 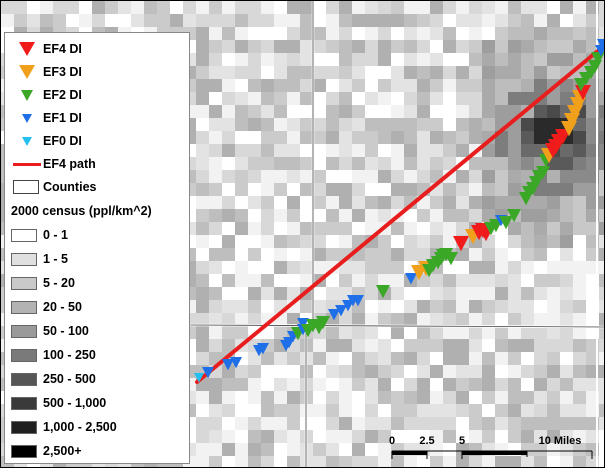 I want to click on census-class-label: 1 - 5, so click(x=56, y=259).